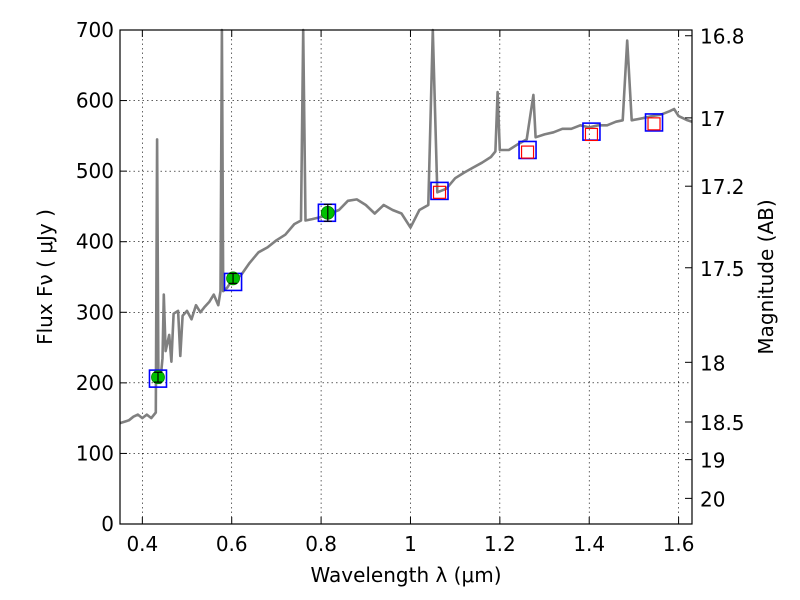 The image size is (800, 600). I want to click on x-tick-label: 0.4, so click(142, 544).